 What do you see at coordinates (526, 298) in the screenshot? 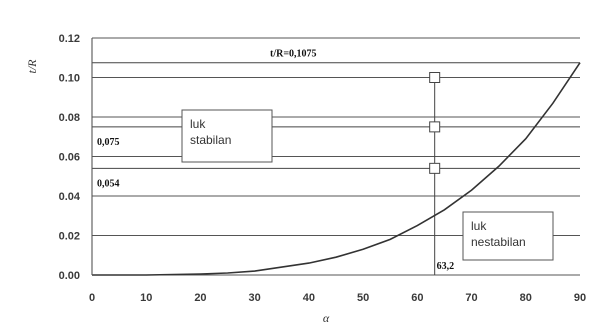
I see `x-tick-label: 80` at bounding box center [526, 298].